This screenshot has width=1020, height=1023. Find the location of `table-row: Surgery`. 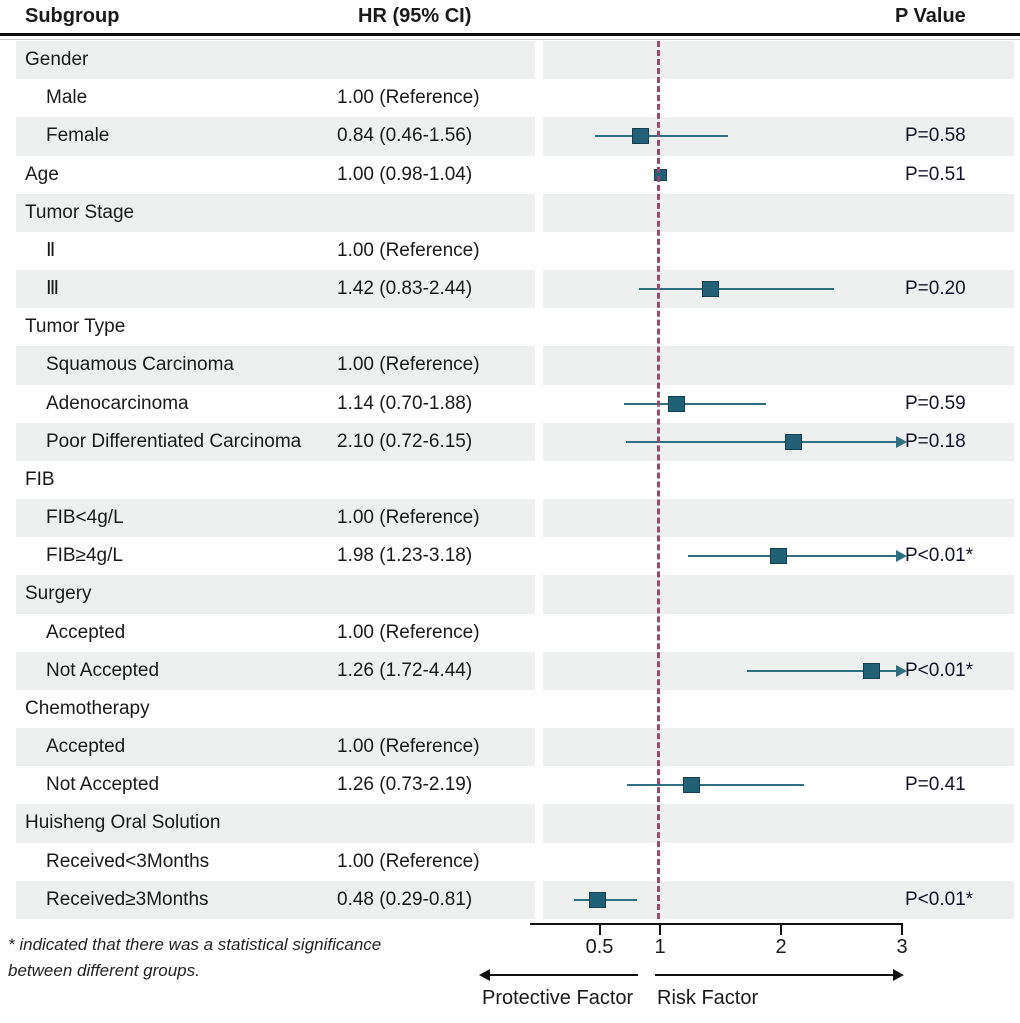

table-row: Surgery is located at coordinates (510, 594).